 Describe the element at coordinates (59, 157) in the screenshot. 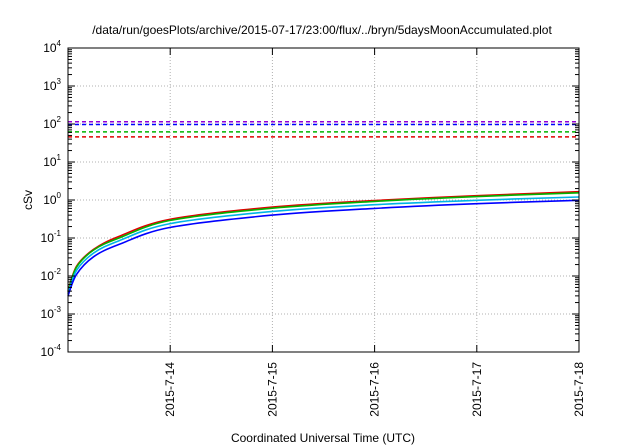

I see `y-tick-exponent: 1` at that location.